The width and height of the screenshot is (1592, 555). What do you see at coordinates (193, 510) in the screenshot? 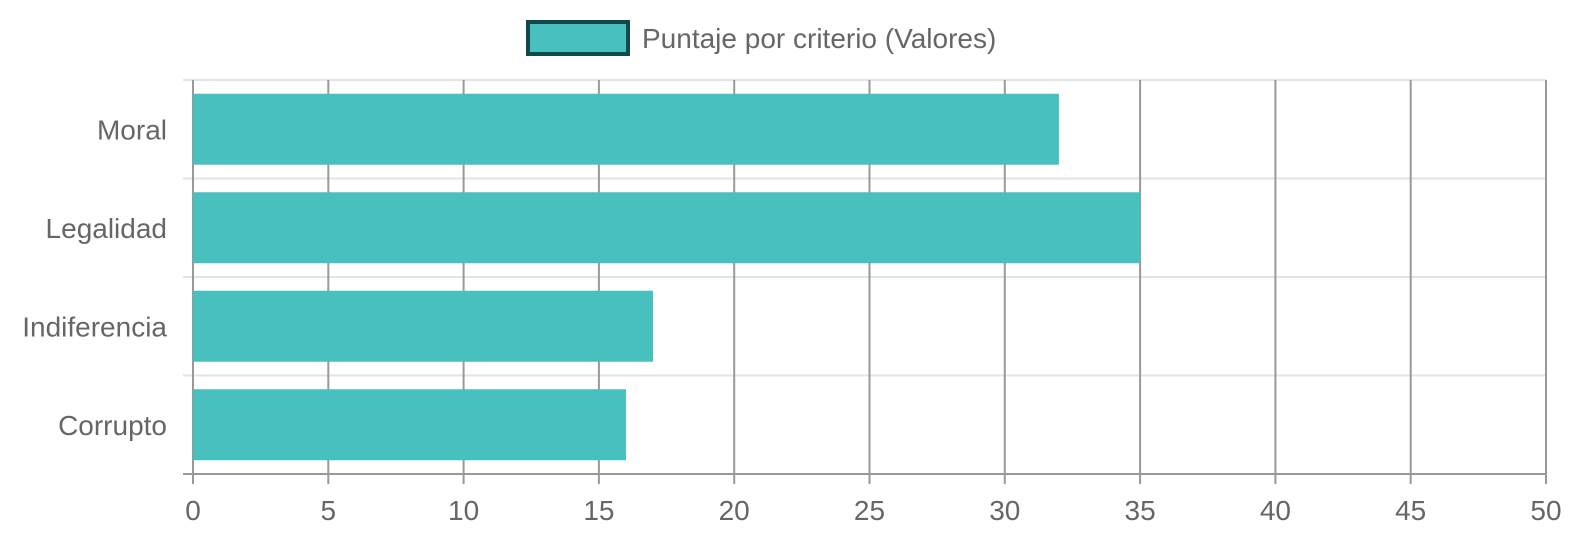
I see `x-tick-label: 0` at bounding box center [193, 510].